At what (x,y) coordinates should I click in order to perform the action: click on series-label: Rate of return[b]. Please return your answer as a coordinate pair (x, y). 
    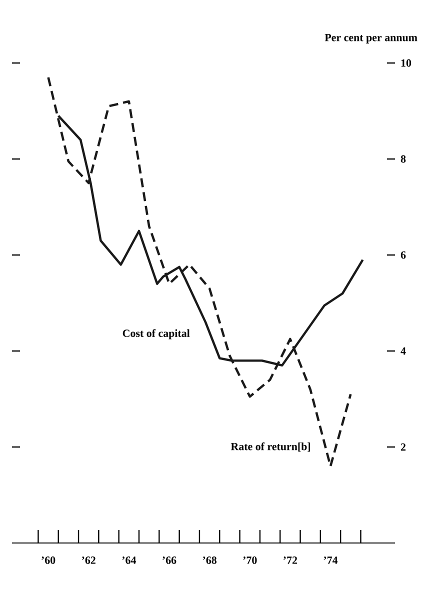
    Looking at the image, I should click on (270, 447).